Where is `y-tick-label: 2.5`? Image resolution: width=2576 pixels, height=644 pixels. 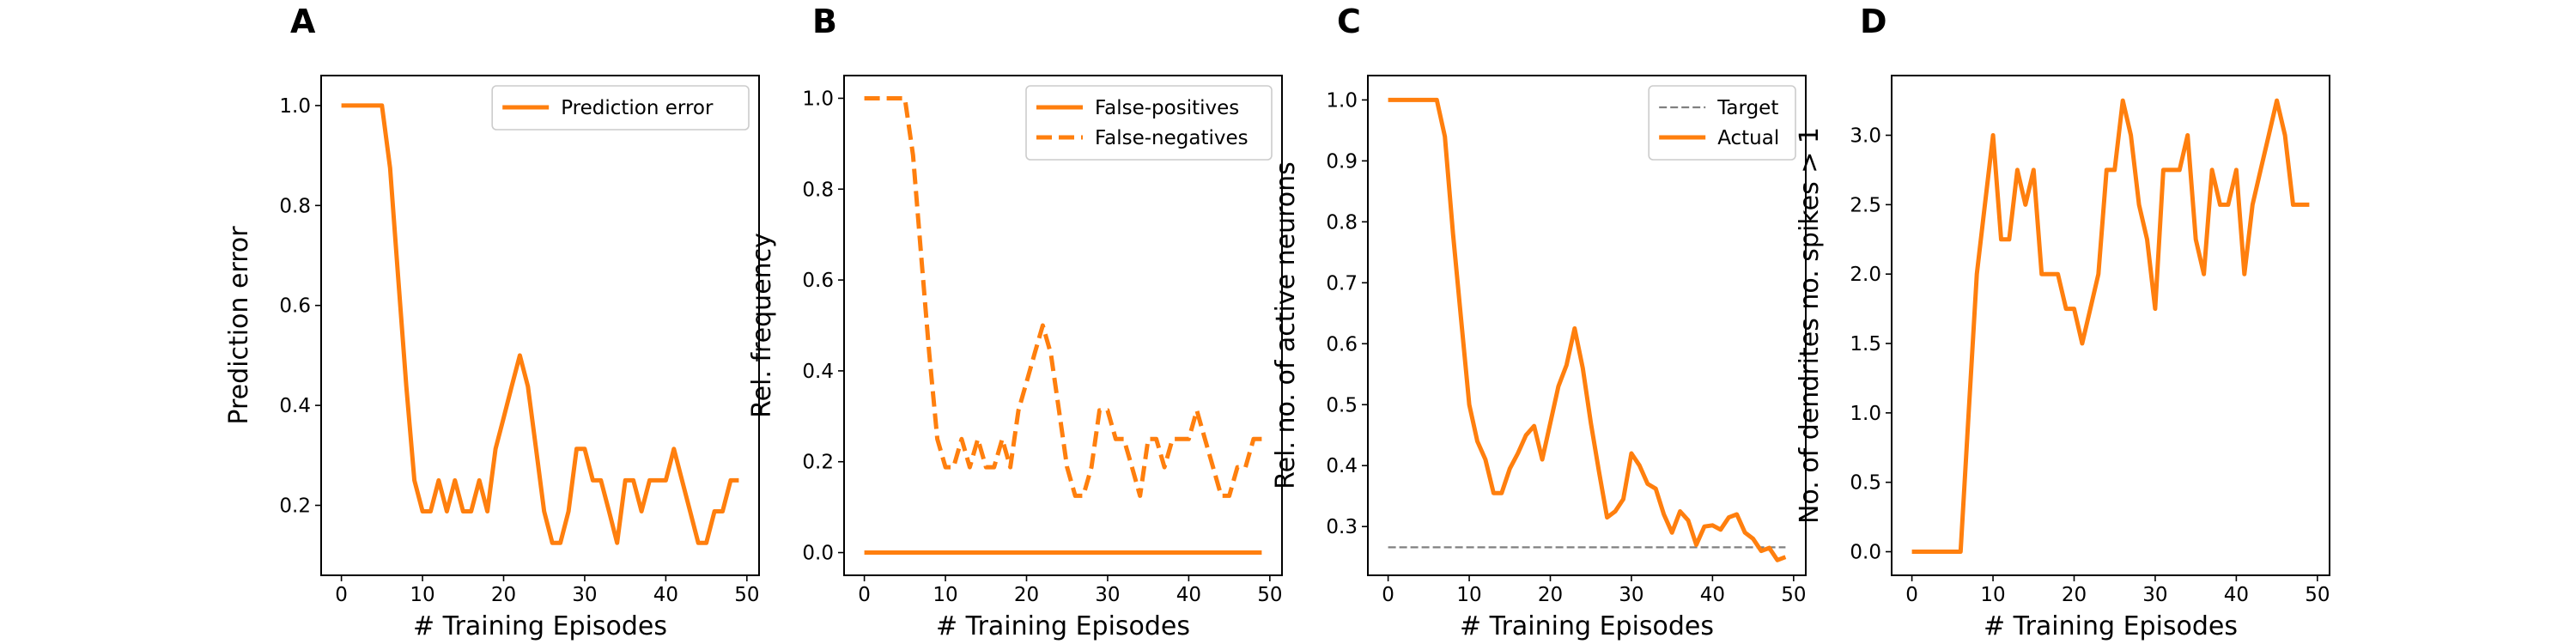 y-tick-label: 2.5 is located at coordinates (1865, 205).